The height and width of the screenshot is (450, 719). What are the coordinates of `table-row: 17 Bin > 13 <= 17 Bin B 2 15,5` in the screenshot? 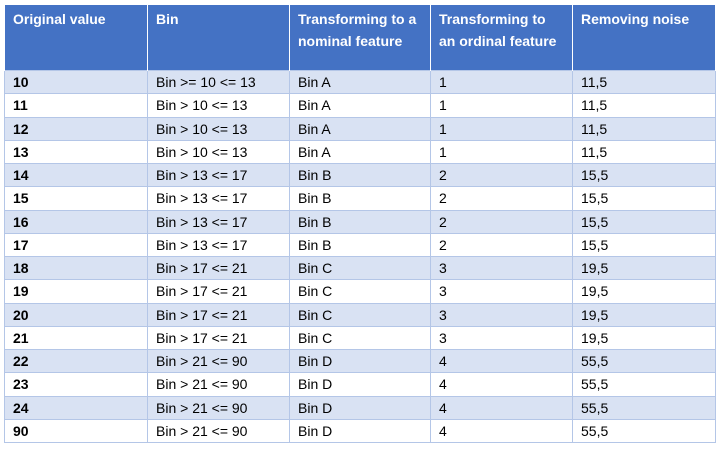 It's located at (360, 245).